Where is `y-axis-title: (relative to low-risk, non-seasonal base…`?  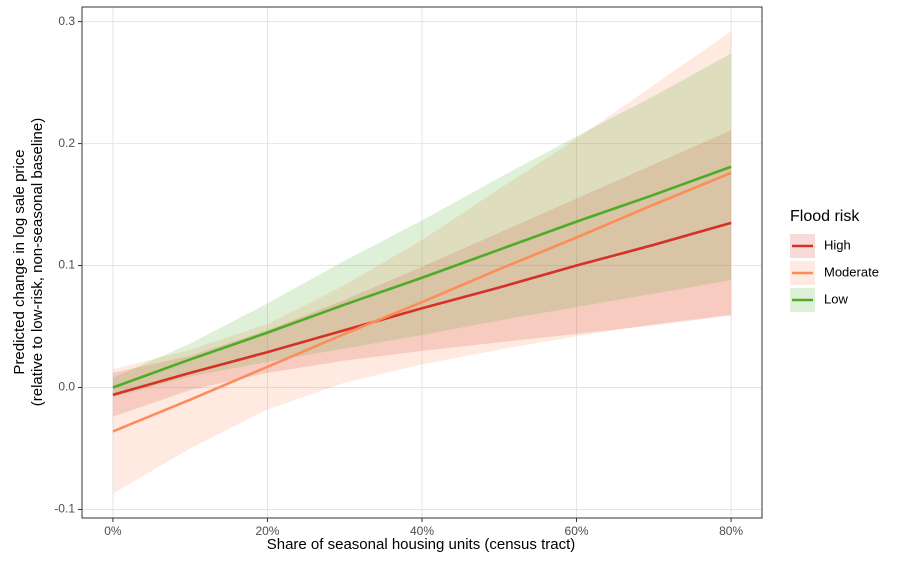 y-axis-title: (relative to low-risk, non-seasonal base… is located at coordinates (37, 262).